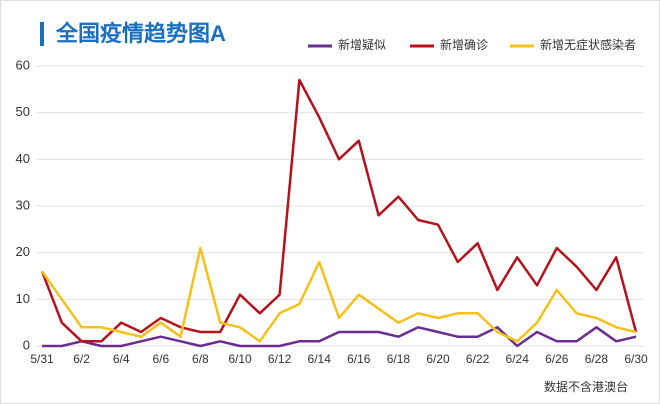  I want to click on legend-label: 新增确诊, so click(464, 44).